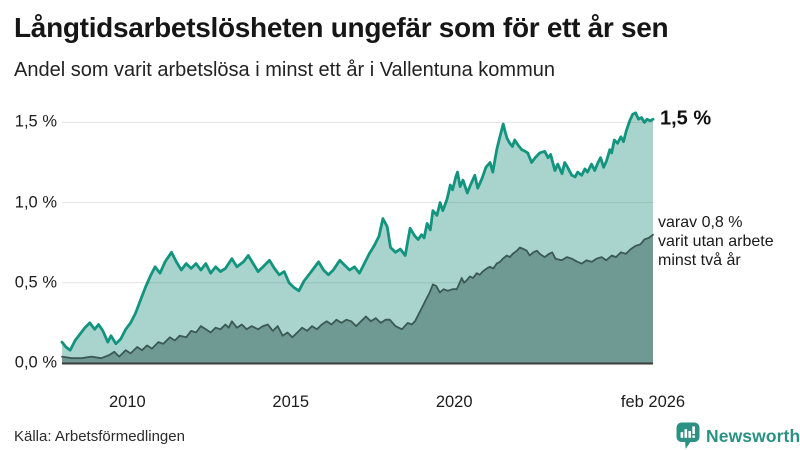 This screenshot has height=450, width=800. What do you see at coordinates (35, 282) in the screenshot?
I see `y-tick-label: 0,5 %` at bounding box center [35, 282].